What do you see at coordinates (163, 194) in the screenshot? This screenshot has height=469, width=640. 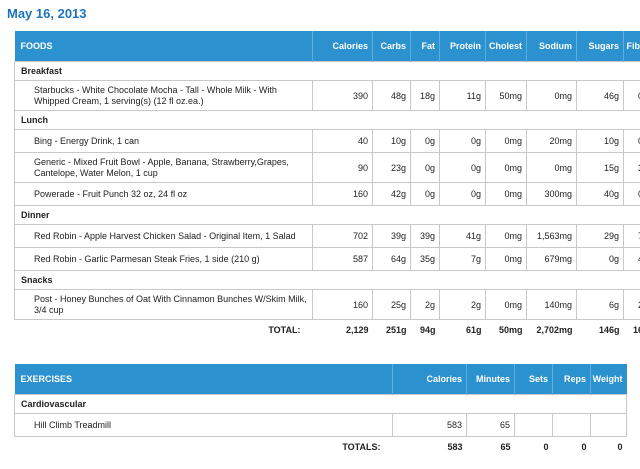 I see `food-name: Powerade - Fruit Punch 32 oz, 24 fl oz` at bounding box center [163, 194].